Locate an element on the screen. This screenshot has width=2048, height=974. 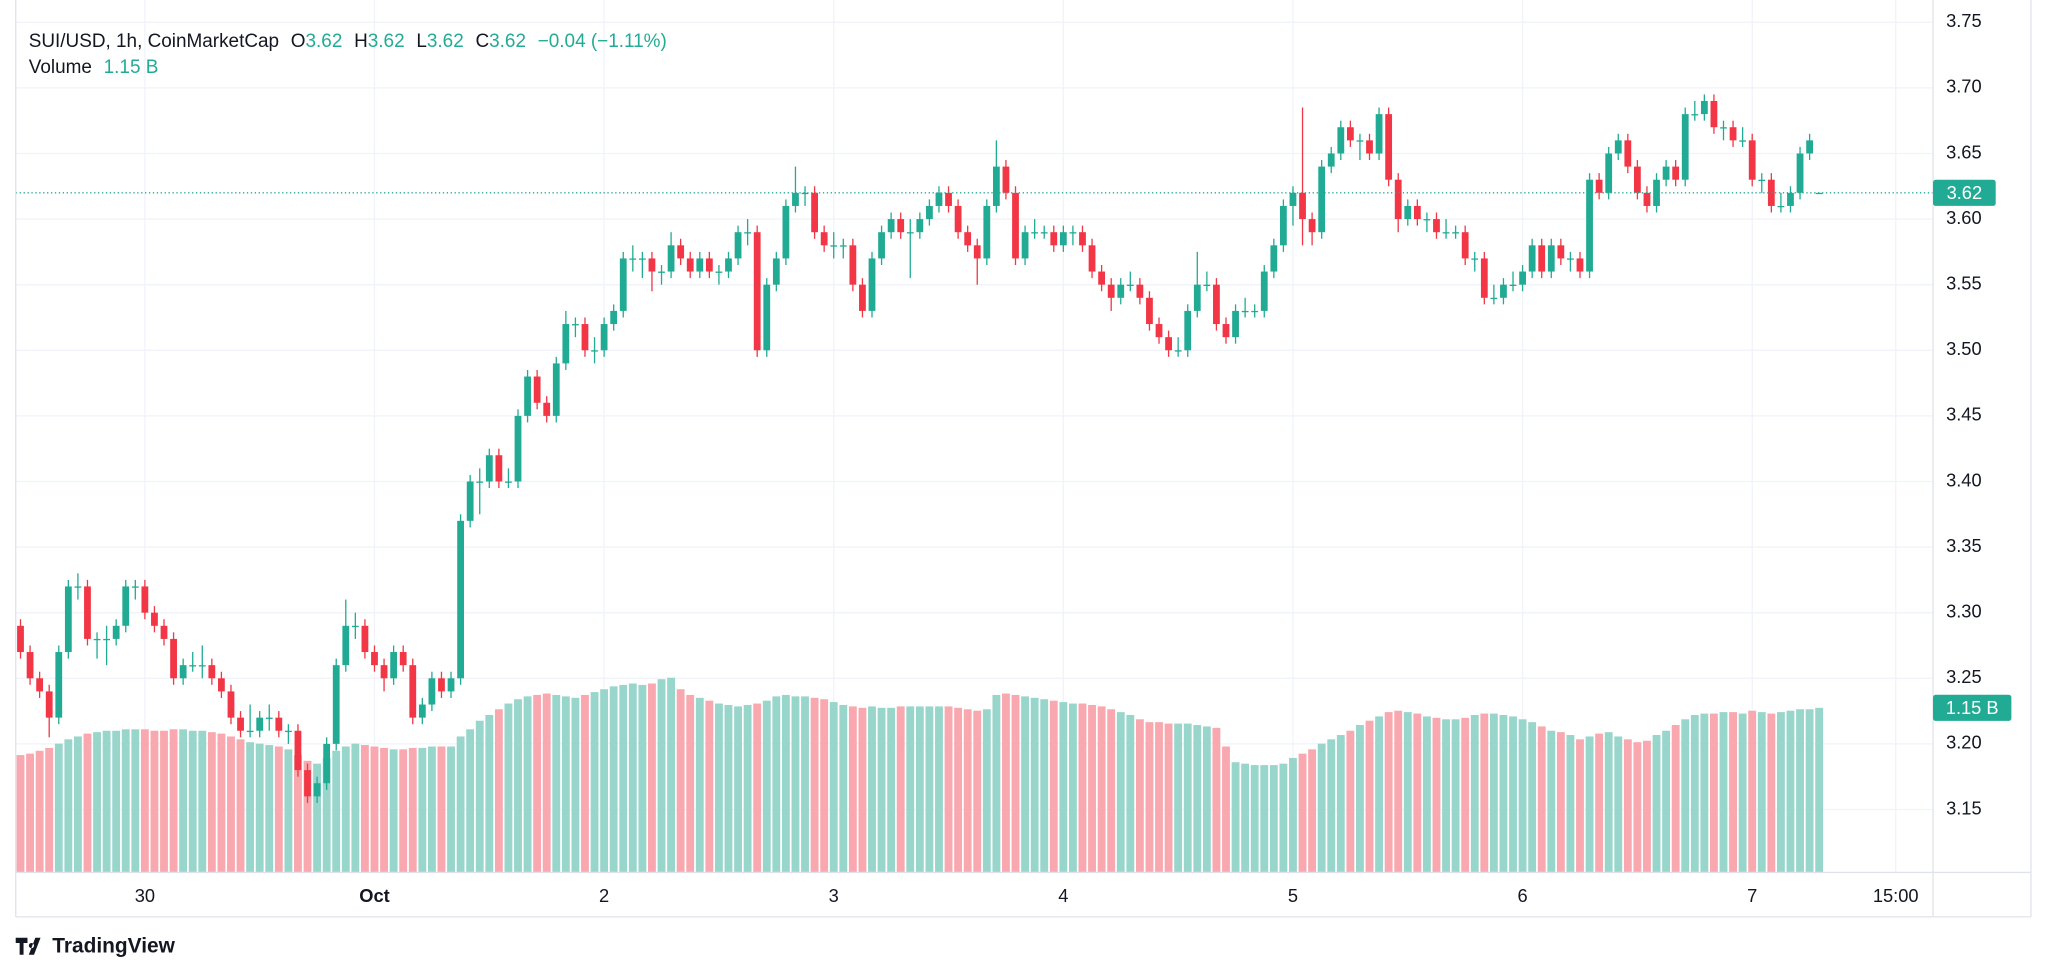
volume-badge-label: 1.15 B is located at coordinates (1972, 707).